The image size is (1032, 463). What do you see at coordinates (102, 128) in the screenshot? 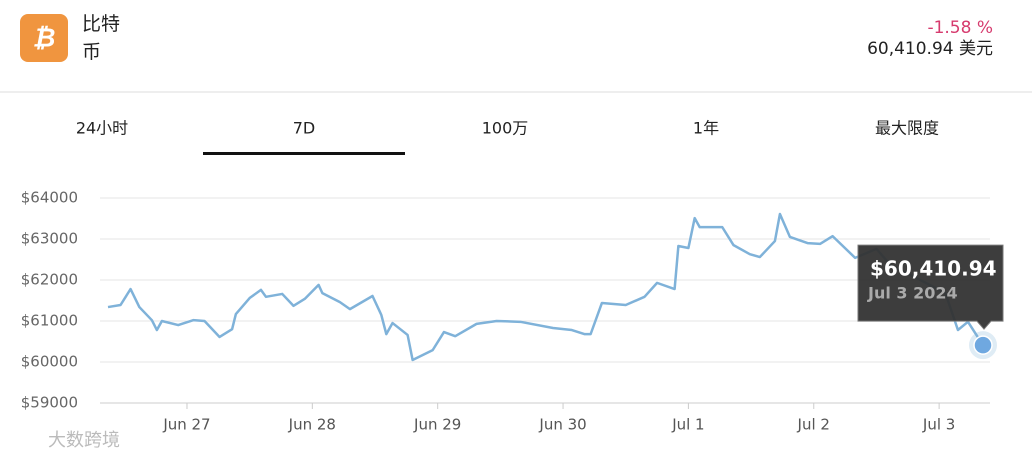
I see `tab: 24小时` at bounding box center [102, 128].